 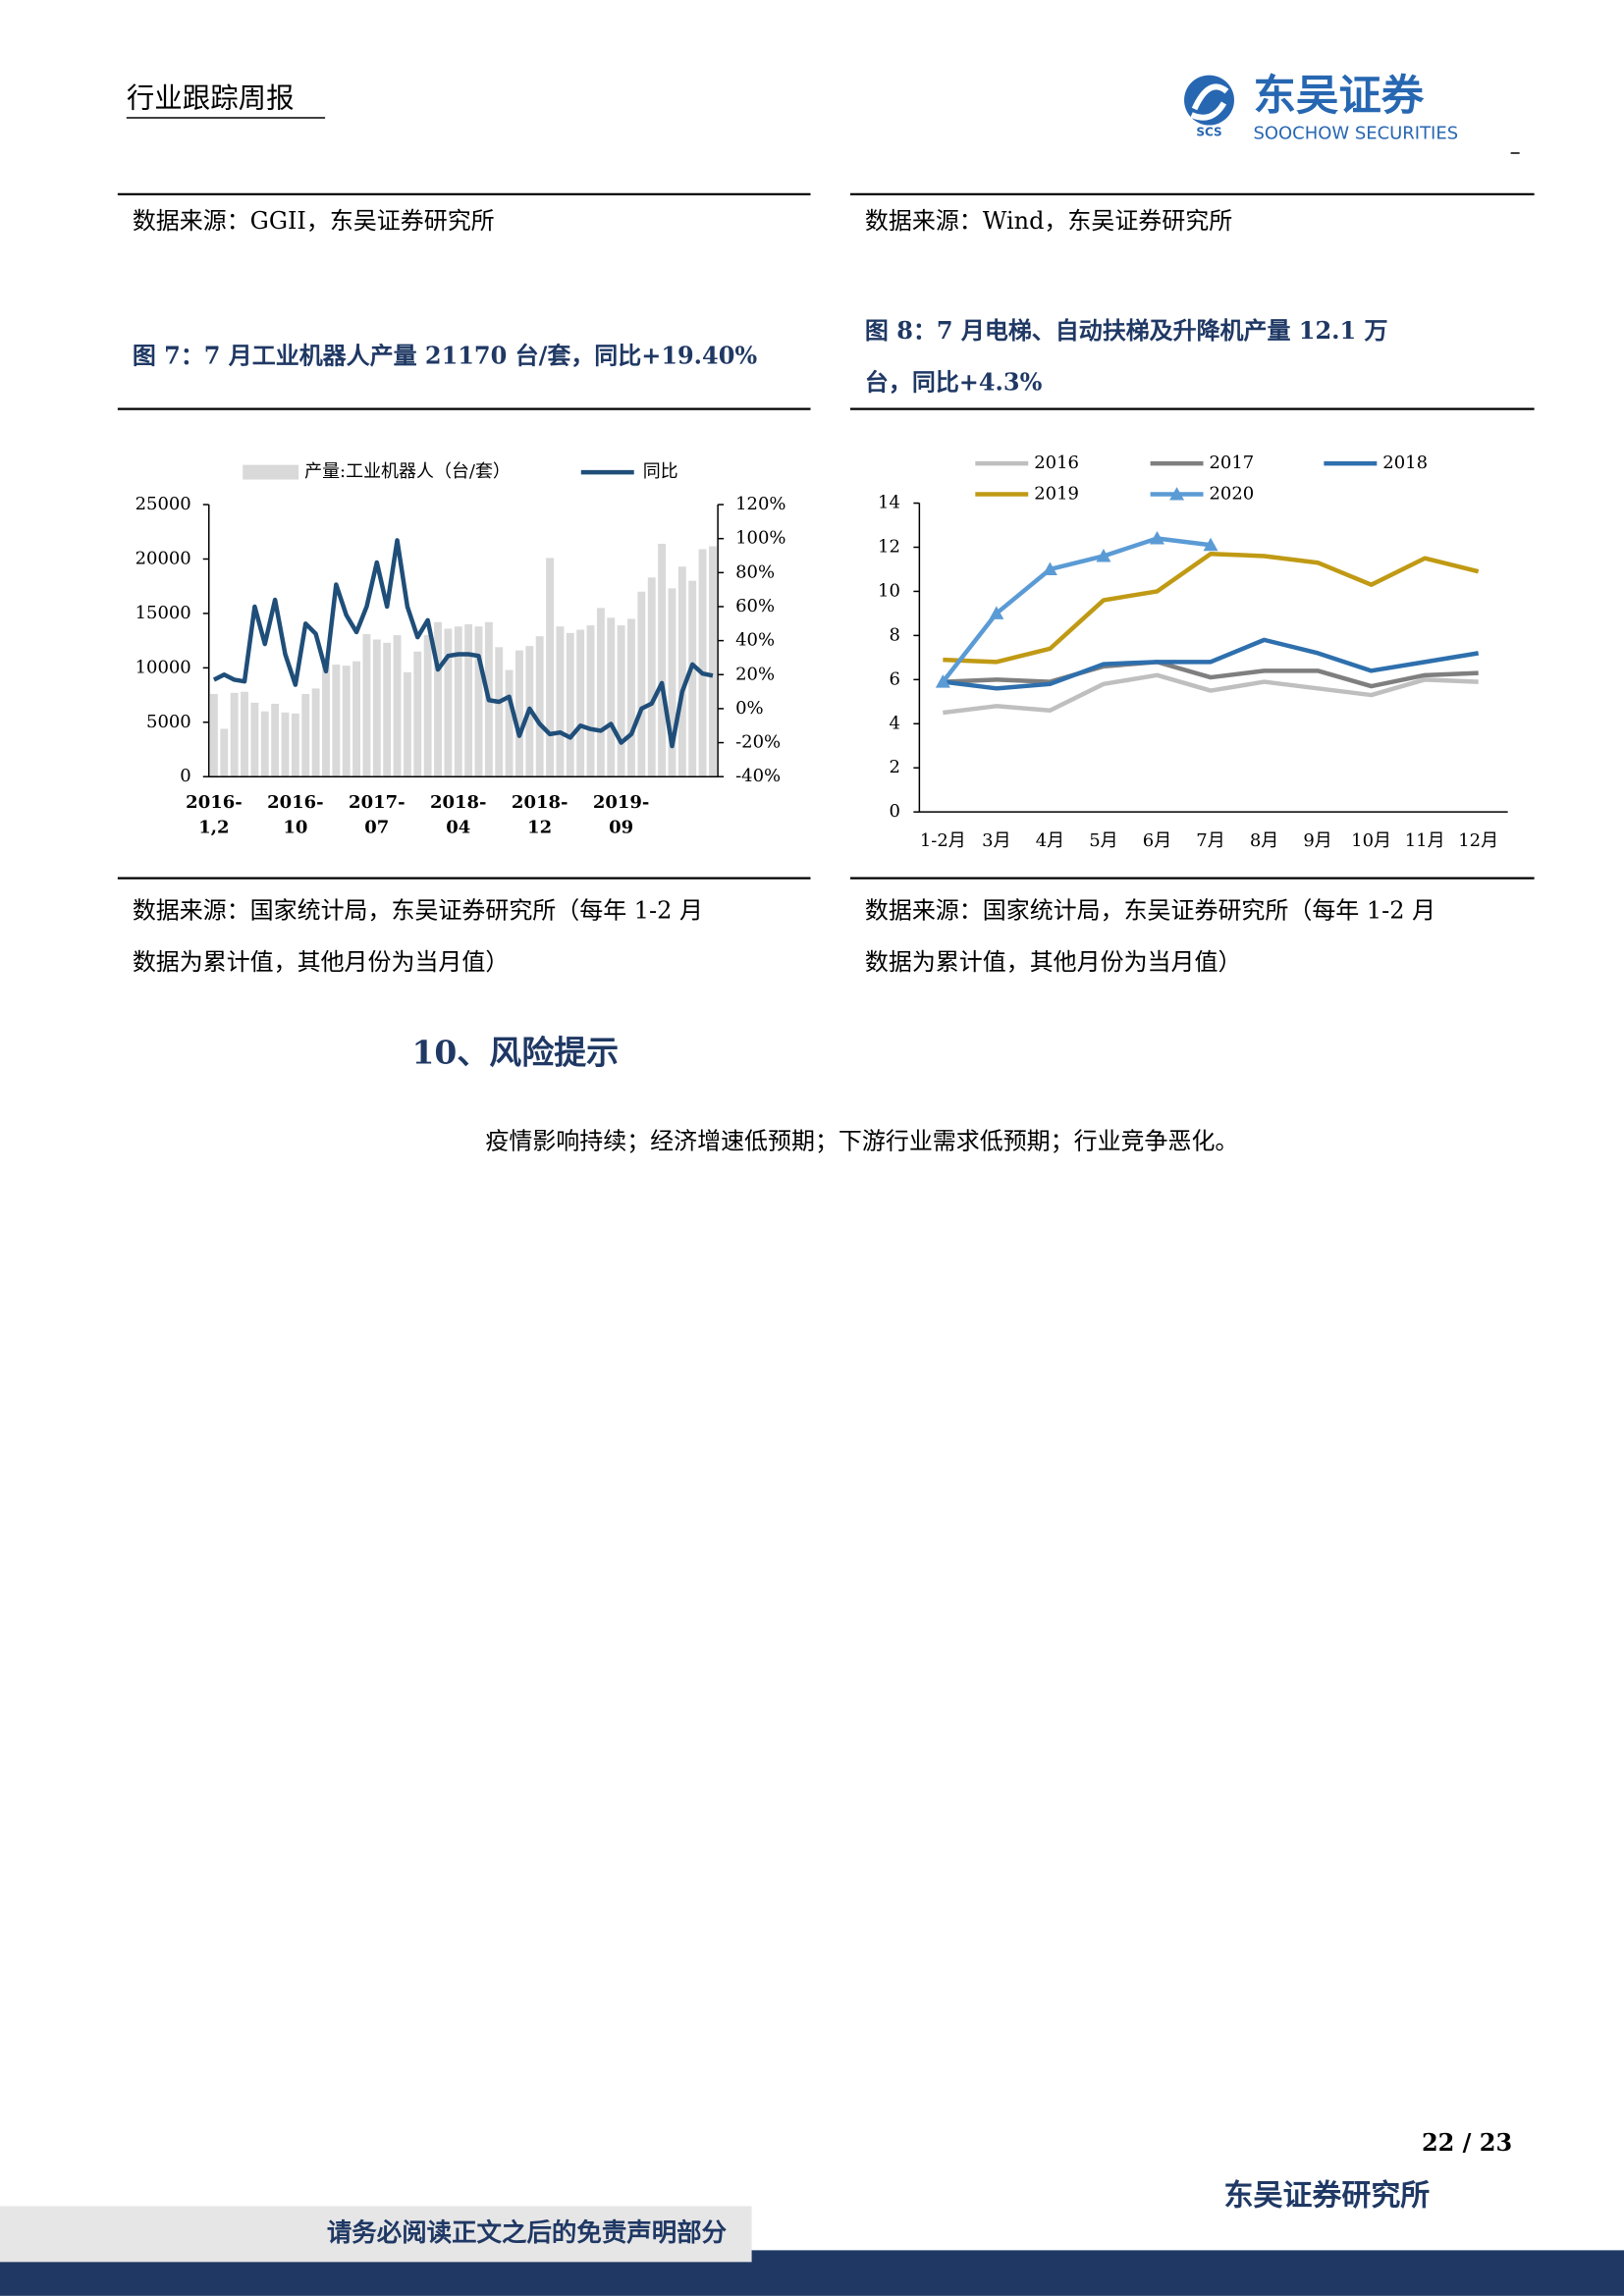 What do you see at coordinates (540, 814) in the screenshot?
I see `x-tick-label: 2018-12` at bounding box center [540, 814].